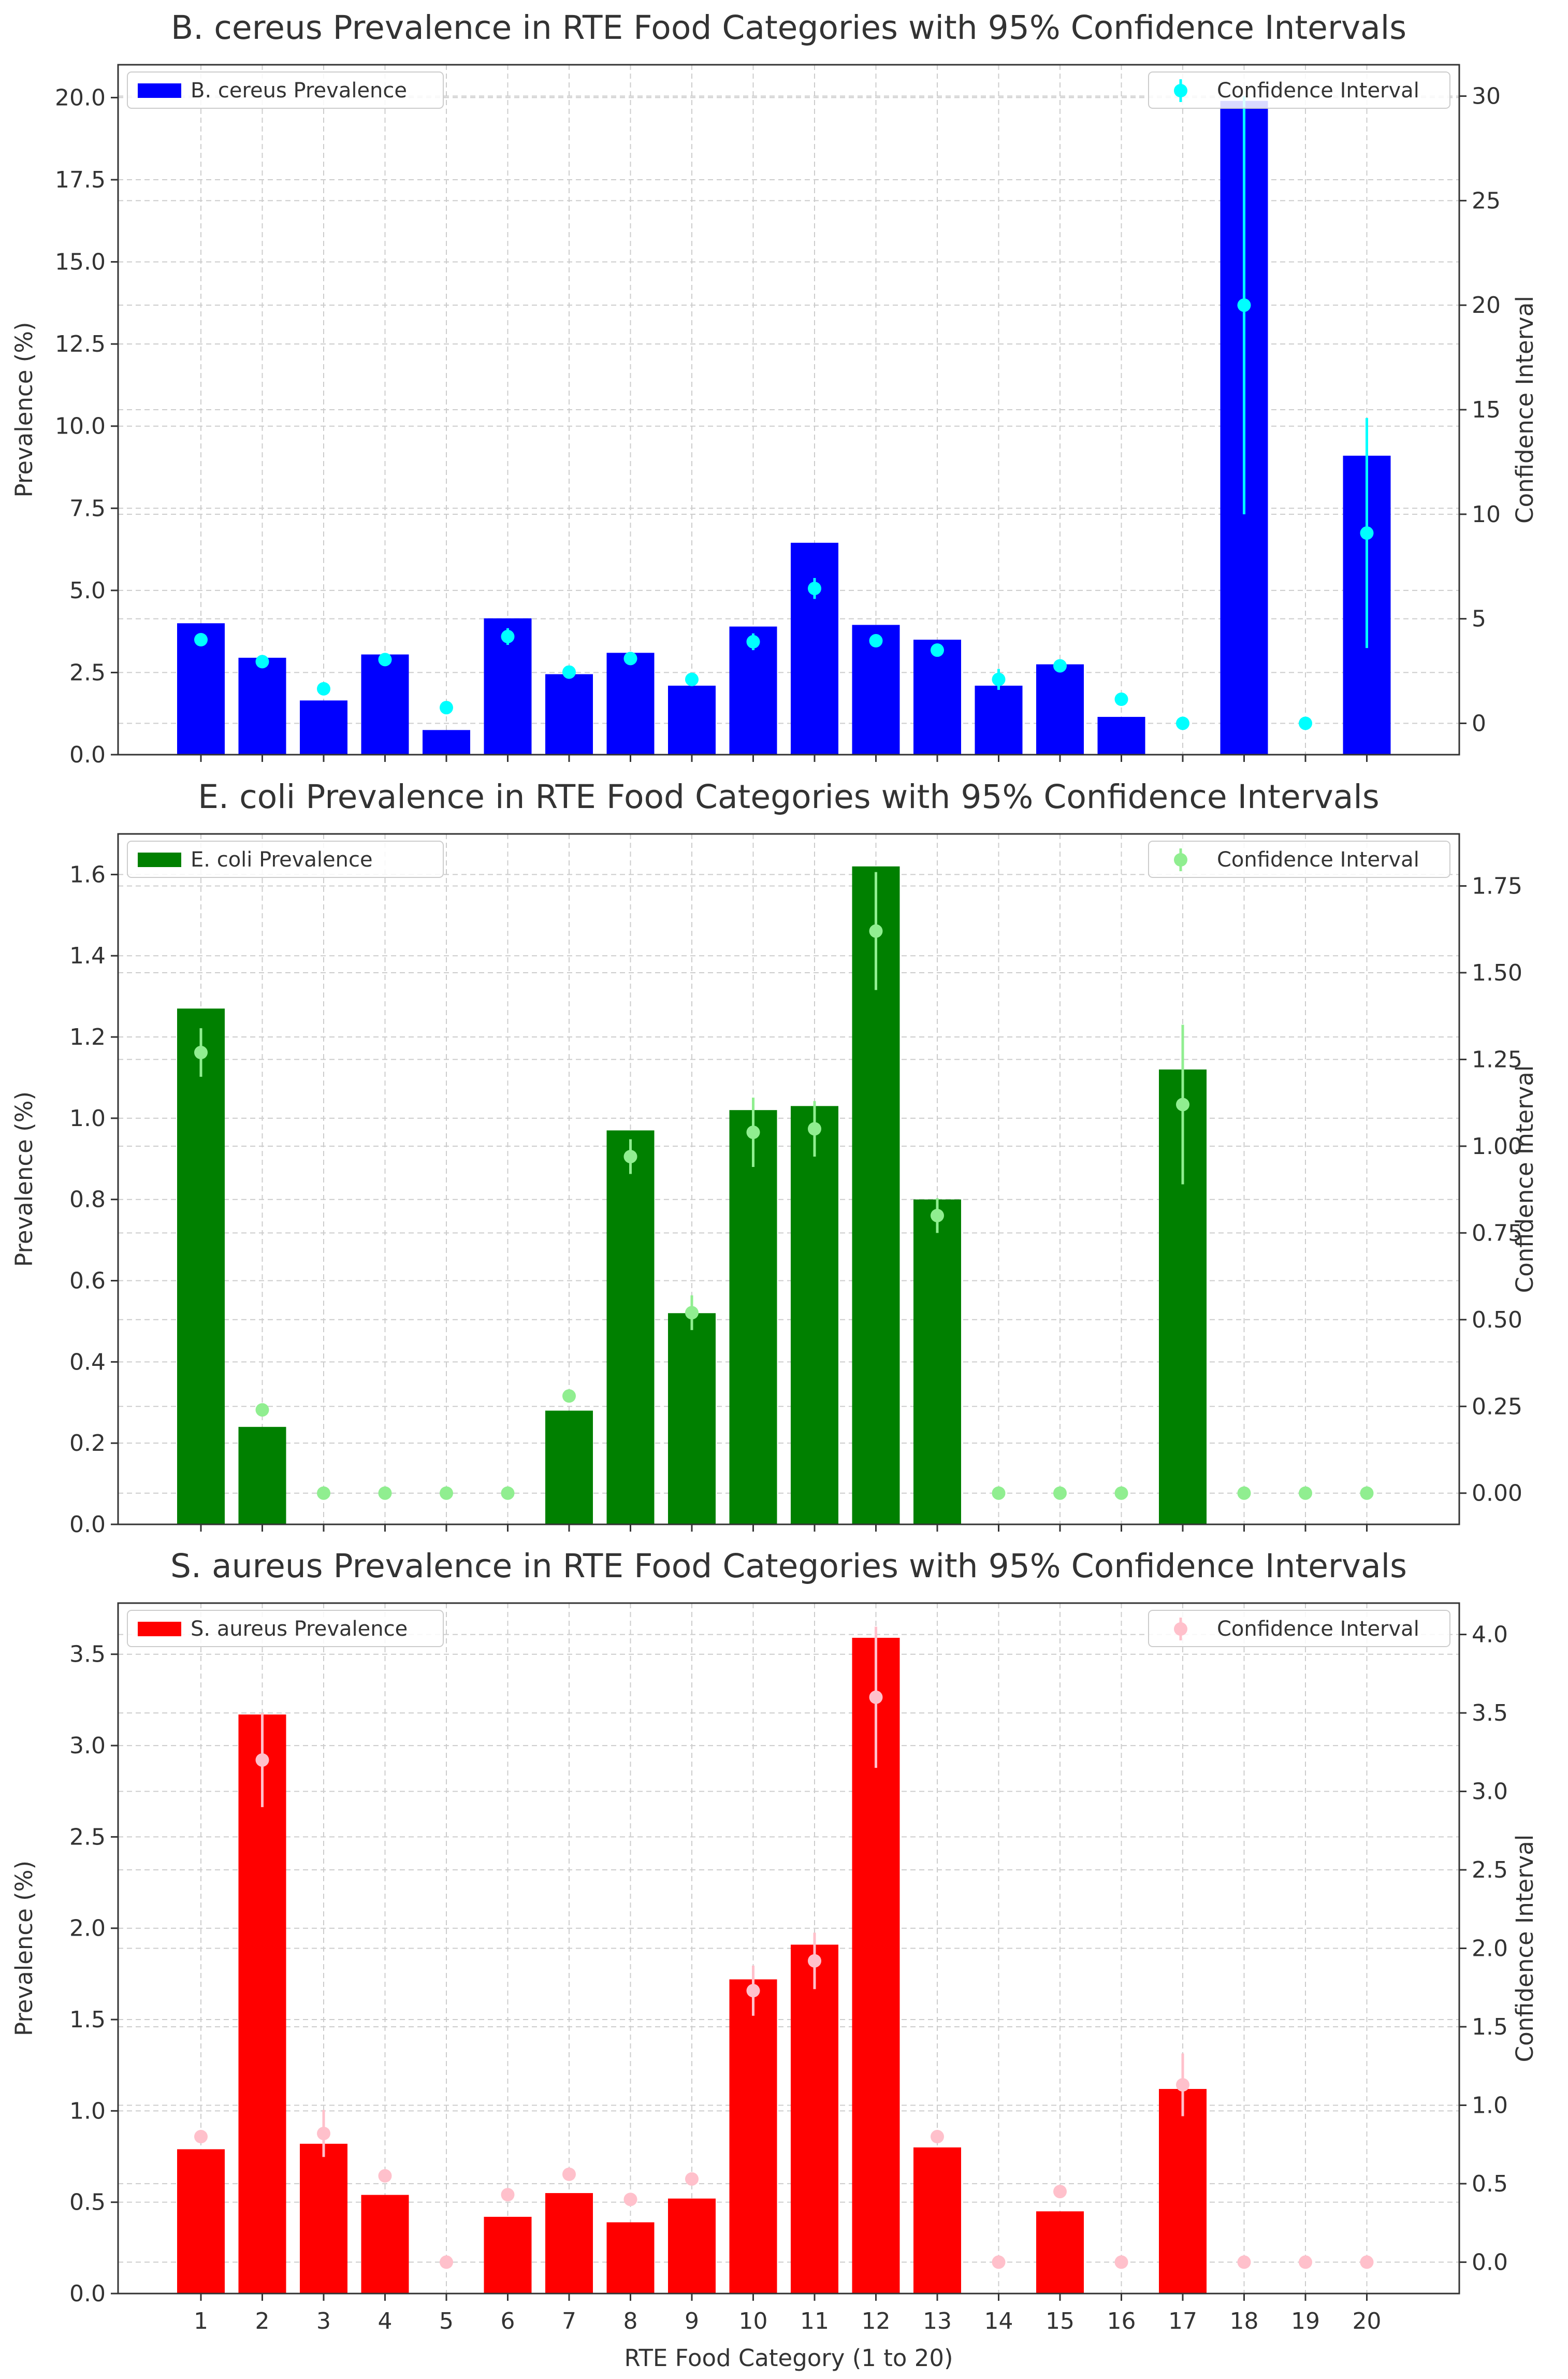 The height and width of the screenshot is (2379, 1568). What do you see at coordinates (80, 426) in the screenshot?
I see `left-tick-label: 10.0` at bounding box center [80, 426].